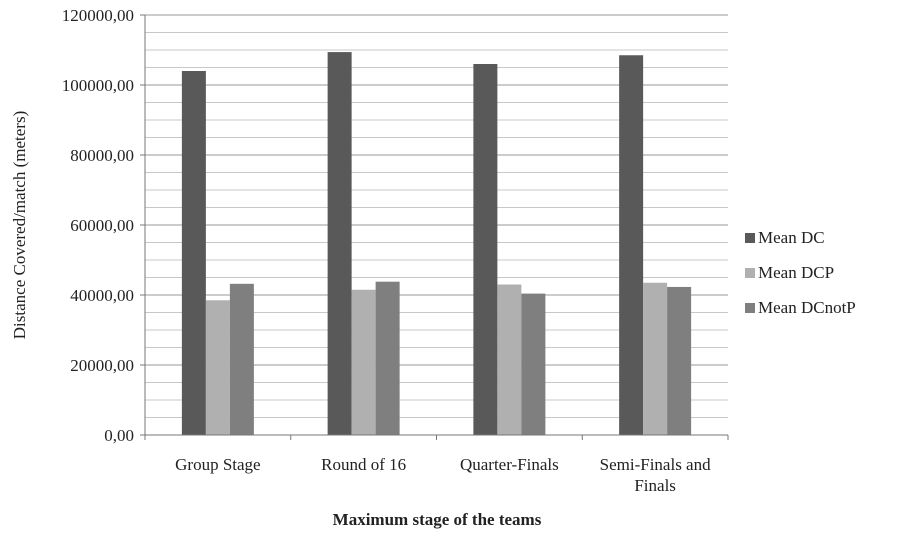 The width and height of the screenshot is (911, 537). Describe the element at coordinates (102, 295) in the screenshot. I see `y-tick-label: 40000,00` at that location.